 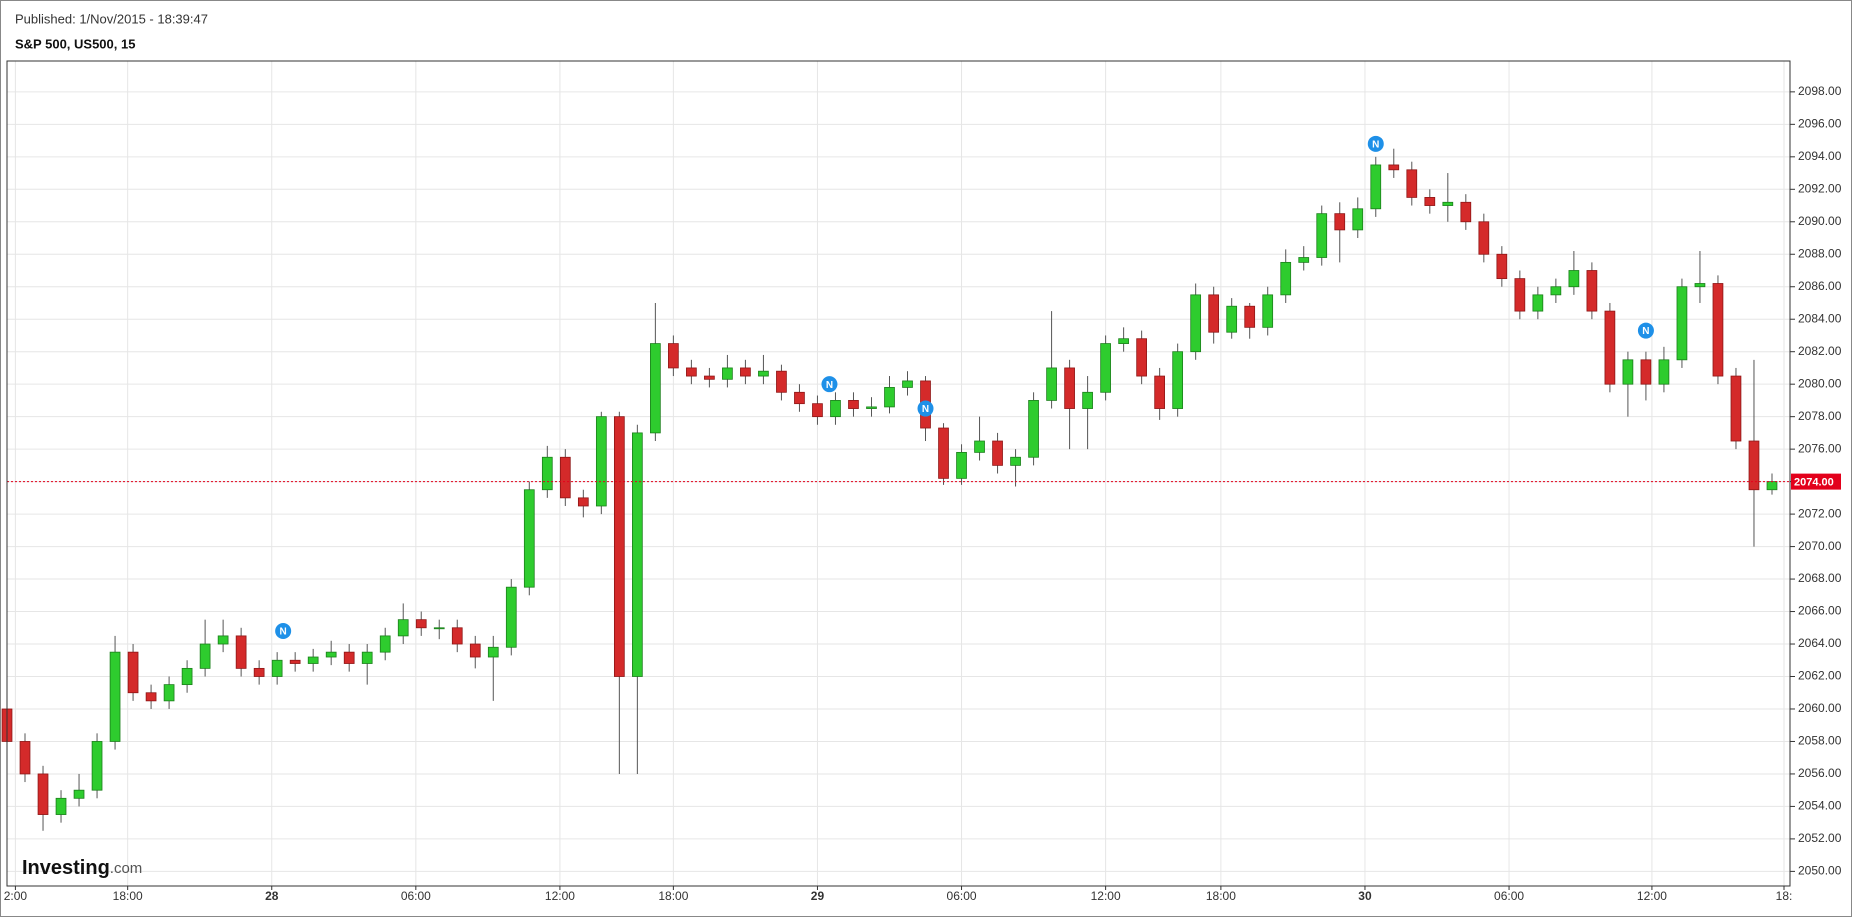 I want to click on news-marker, so click(x=1375, y=143).